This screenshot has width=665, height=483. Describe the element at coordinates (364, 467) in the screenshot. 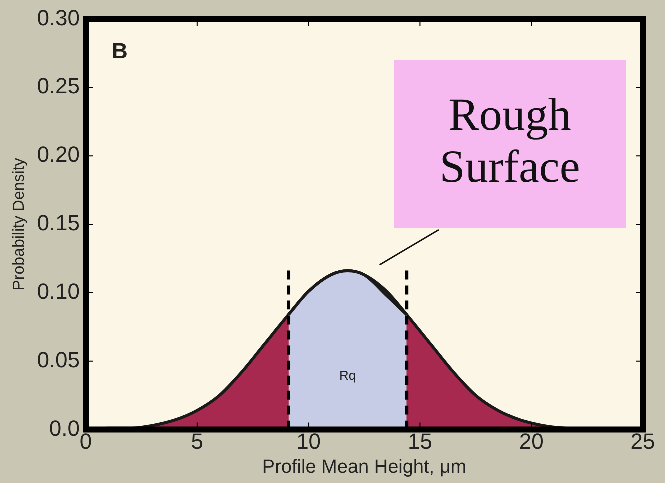

I see `x-axis-title: Profile Mean Height, μm` at that location.